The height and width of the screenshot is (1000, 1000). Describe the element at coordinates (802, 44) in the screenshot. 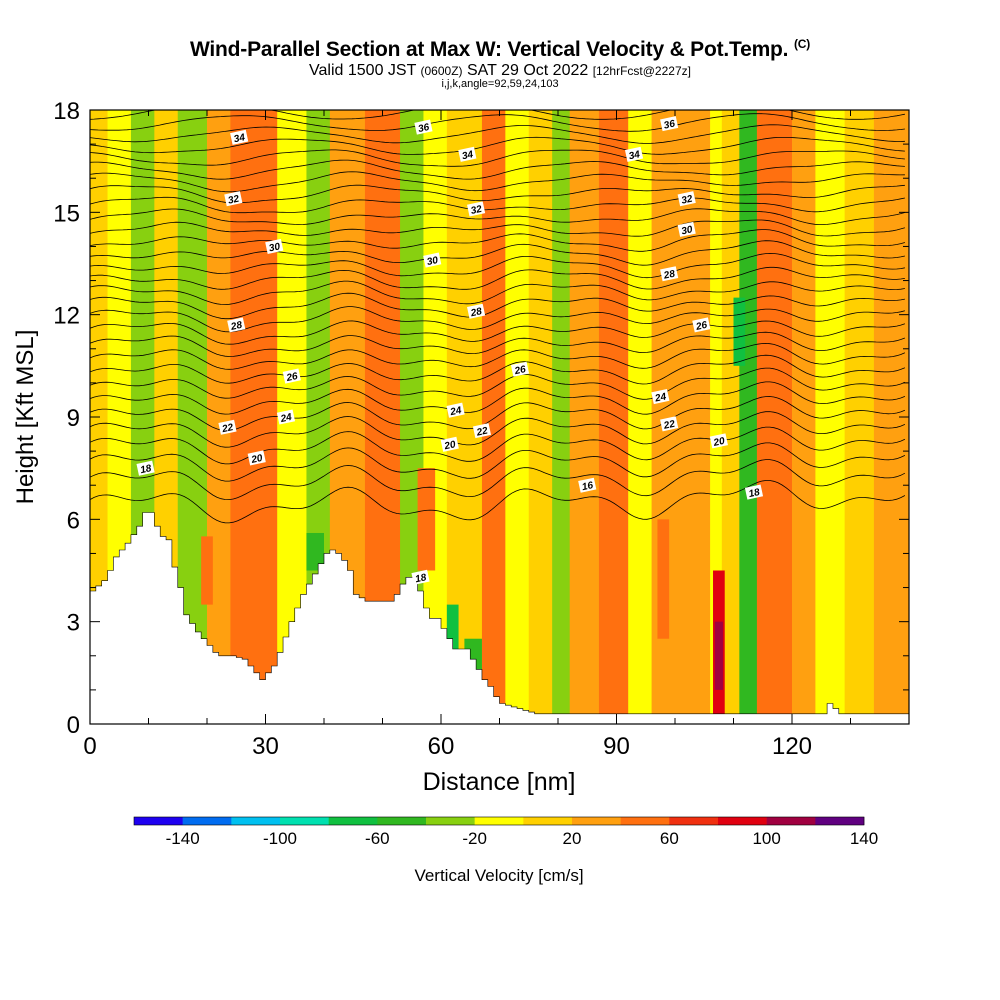

I see `copyright-mark: (C)` at that location.